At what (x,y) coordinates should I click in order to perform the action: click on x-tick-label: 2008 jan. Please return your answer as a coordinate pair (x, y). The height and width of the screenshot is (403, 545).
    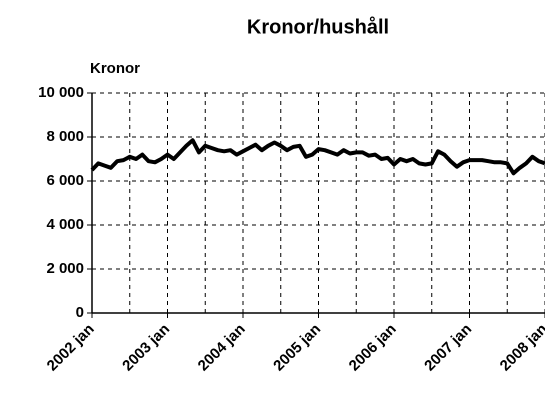
    Looking at the image, I should click on (521, 348).